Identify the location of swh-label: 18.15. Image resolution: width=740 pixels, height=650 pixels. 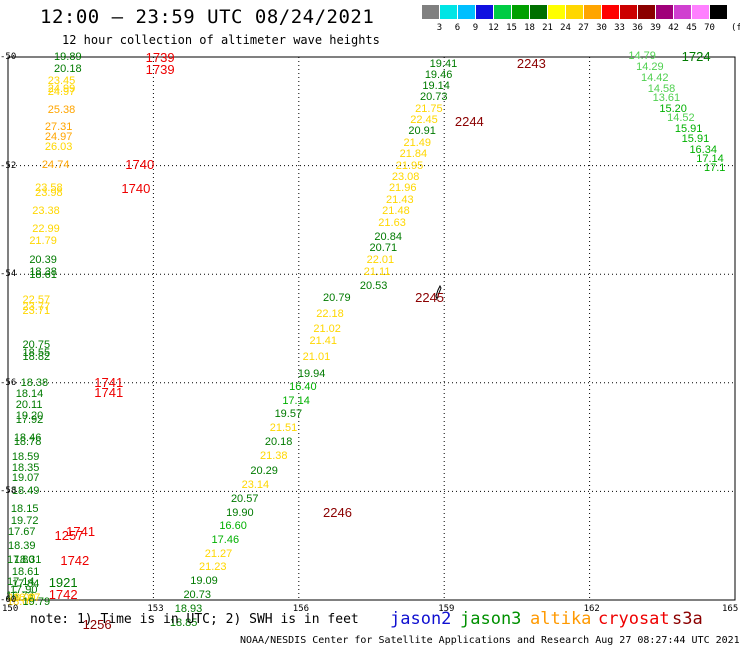
(24, 509).